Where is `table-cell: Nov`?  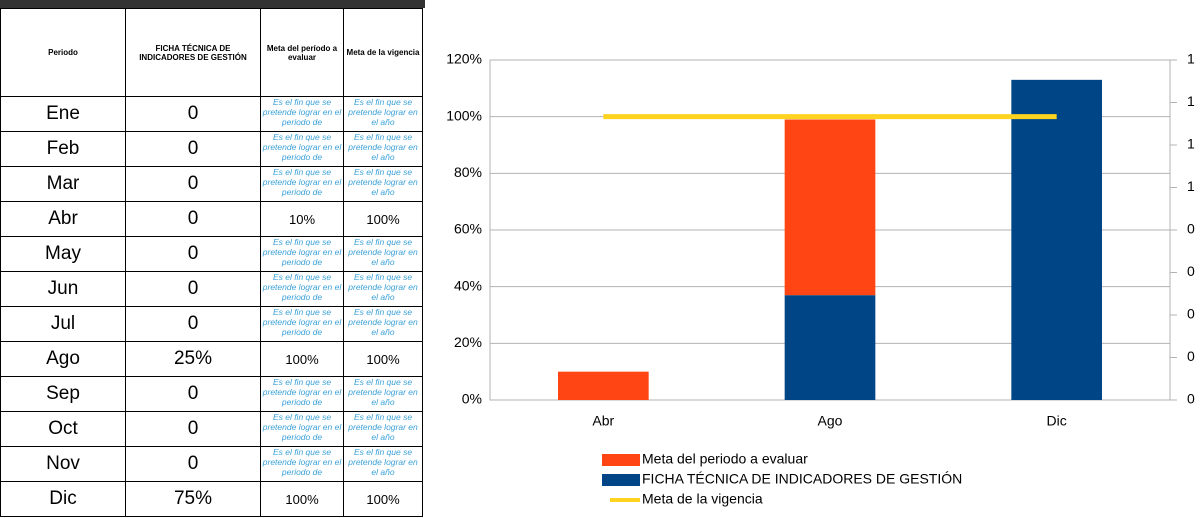 table-cell: Nov is located at coordinates (63, 464).